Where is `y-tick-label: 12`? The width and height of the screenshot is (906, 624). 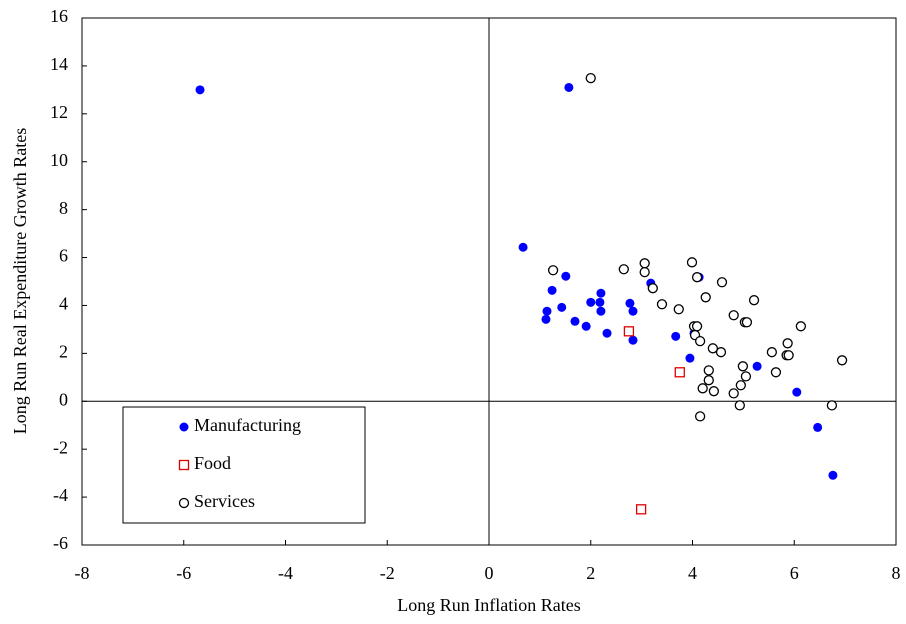 y-tick-label: 12 is located at coordinates (59, 112).